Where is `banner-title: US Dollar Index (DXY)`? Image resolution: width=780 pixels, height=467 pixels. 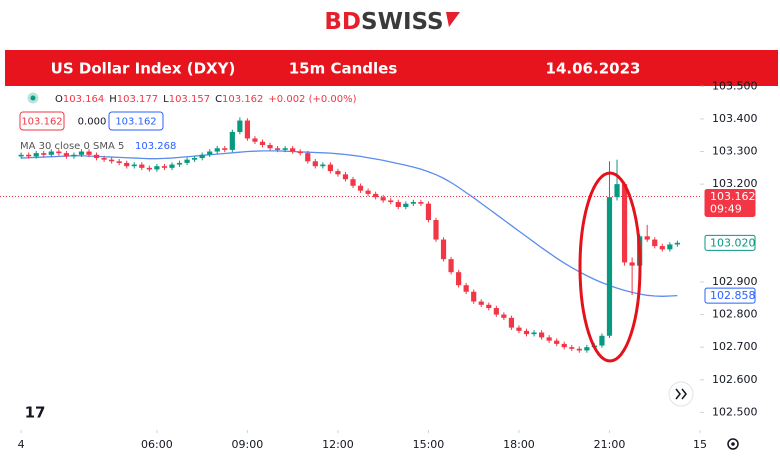
banner-title: US Dollar Index (DXY) is located at coordinates (143, 69).